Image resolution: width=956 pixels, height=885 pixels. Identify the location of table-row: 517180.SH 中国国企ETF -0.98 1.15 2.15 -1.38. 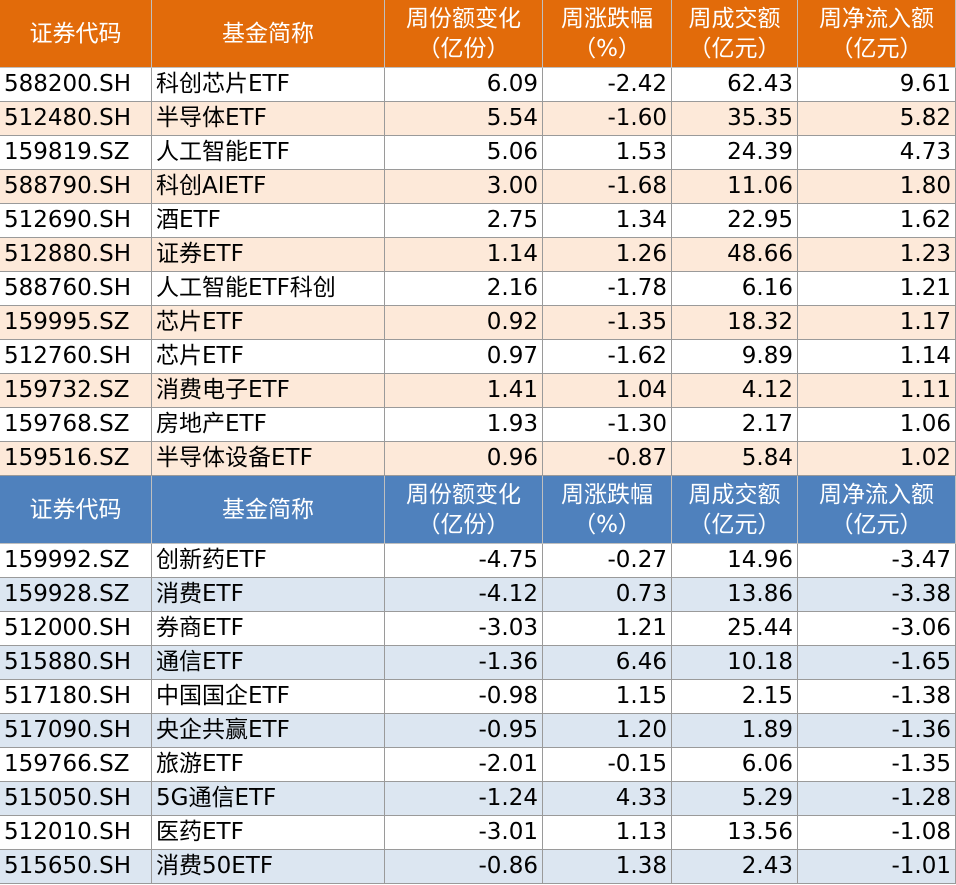
(478, 697).